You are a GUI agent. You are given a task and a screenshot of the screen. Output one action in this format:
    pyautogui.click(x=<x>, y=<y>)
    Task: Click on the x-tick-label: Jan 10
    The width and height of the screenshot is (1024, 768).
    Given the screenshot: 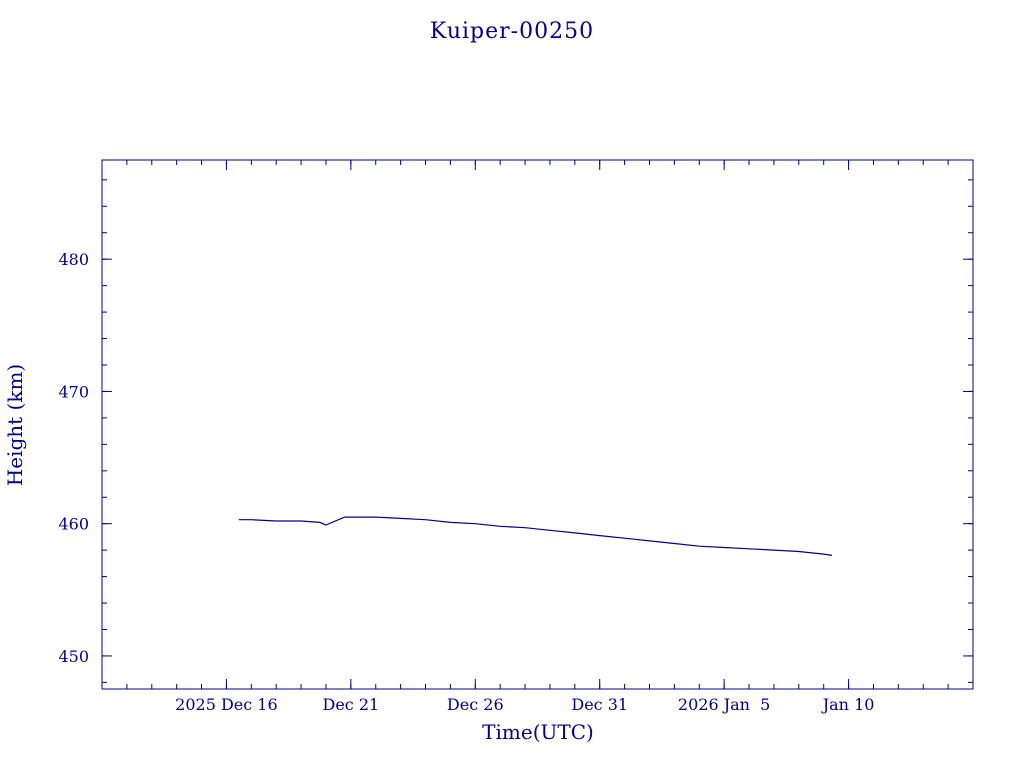 What is the action you would take?
    pyautogui.click(x=848, y=704)
    